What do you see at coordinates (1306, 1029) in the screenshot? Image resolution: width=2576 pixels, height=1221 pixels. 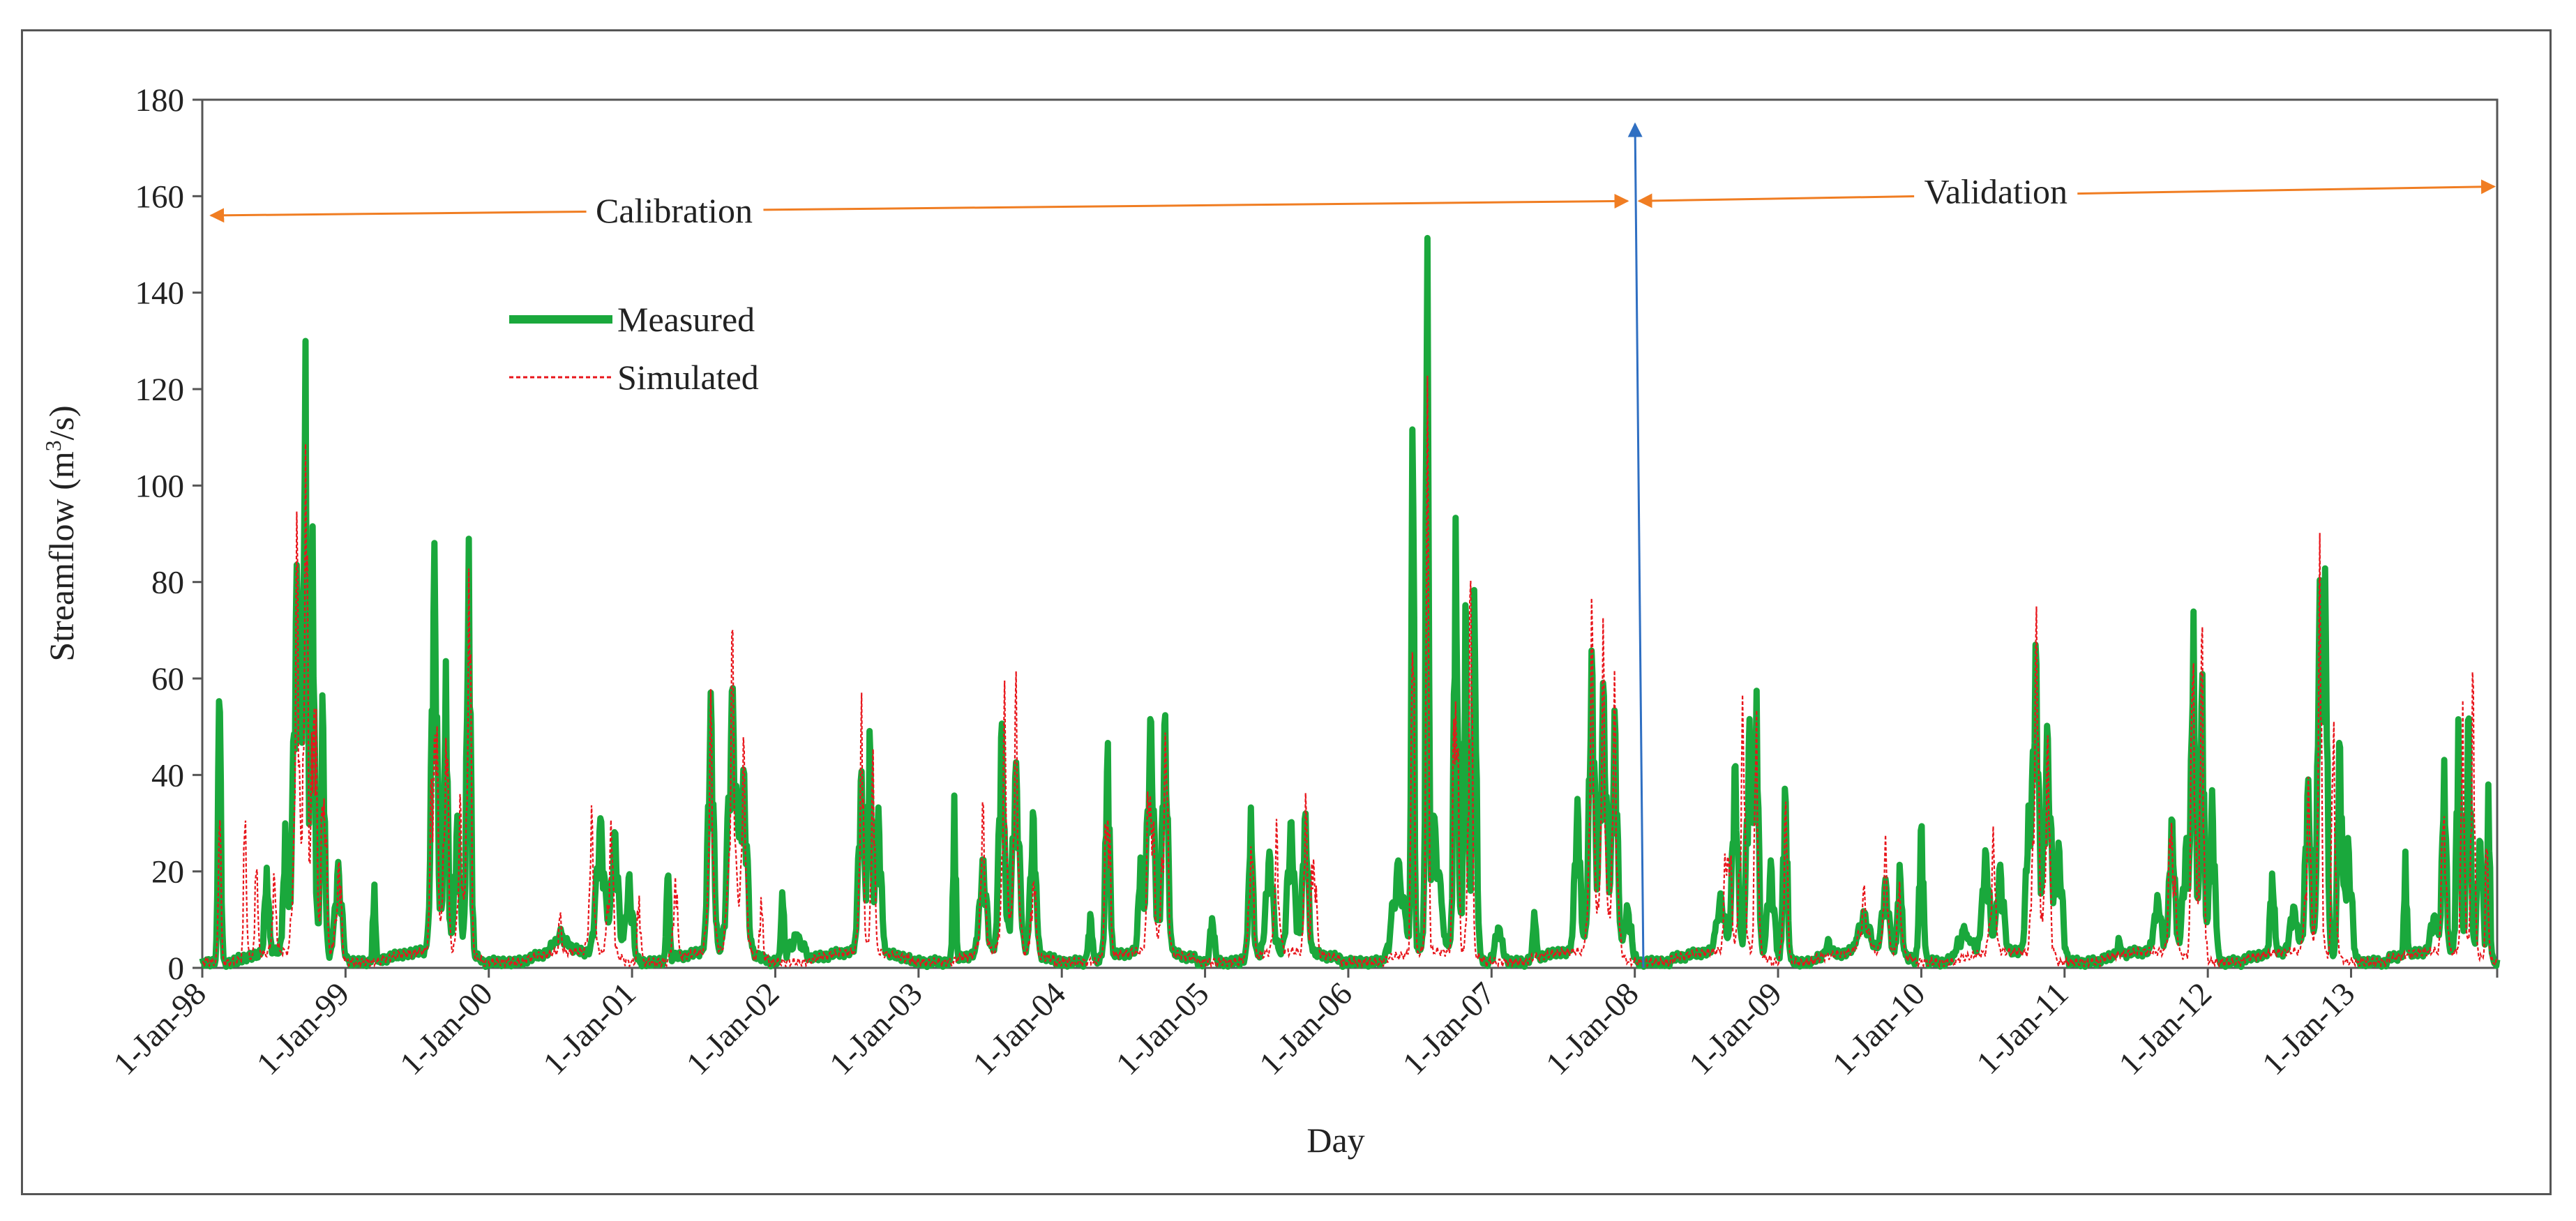 I see `x-tick-label: 1-Jan-06` at bounding box center [1306, 1029].